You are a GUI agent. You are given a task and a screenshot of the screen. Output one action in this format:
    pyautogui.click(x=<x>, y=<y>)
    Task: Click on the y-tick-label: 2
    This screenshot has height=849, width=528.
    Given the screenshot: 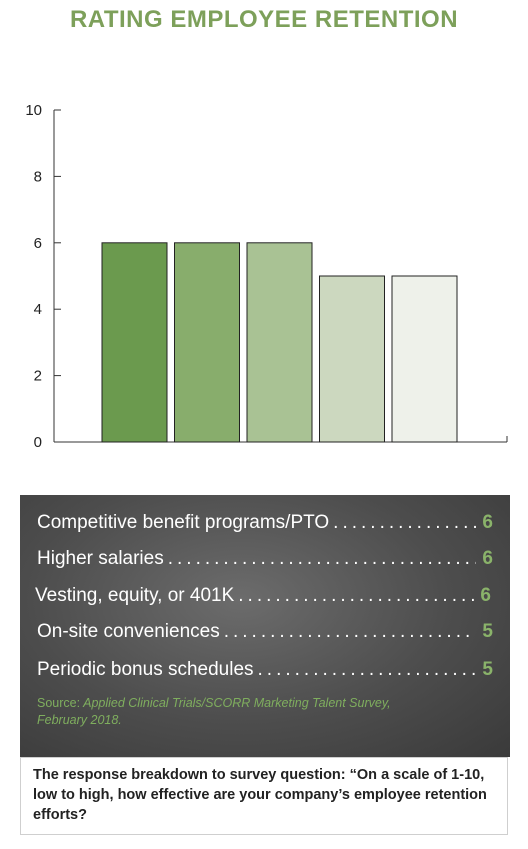 What is the action you would take?
    pyautogui.click(x=38, y=376)
    